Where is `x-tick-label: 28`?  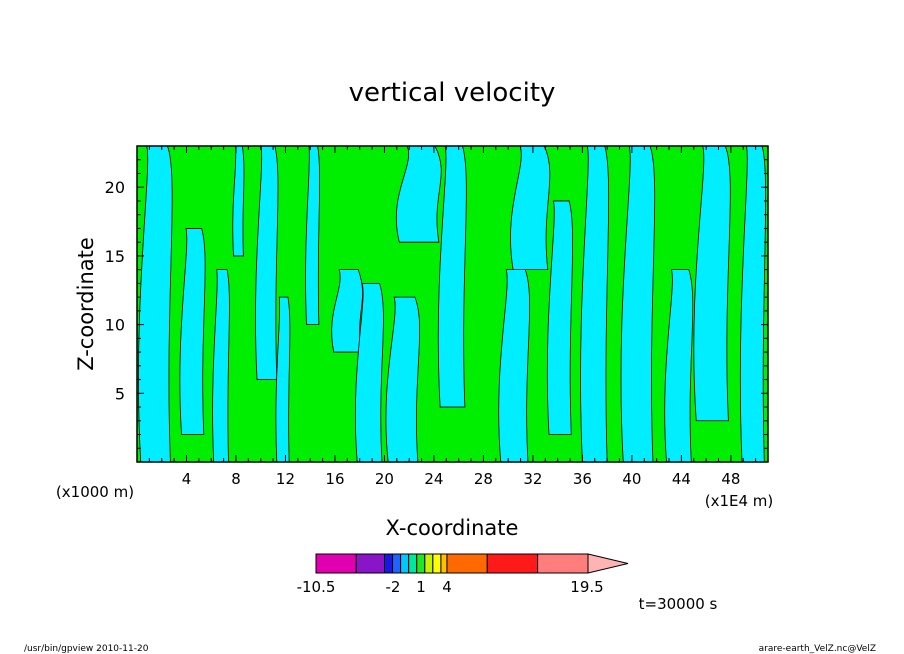
x-tick-label: 28 is located at coordinates (483, 479).